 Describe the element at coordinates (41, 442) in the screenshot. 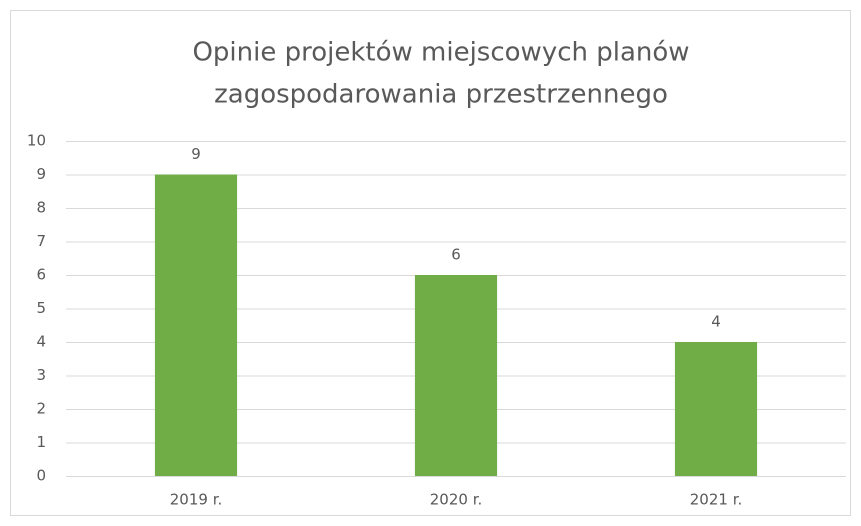

I see `y-tick-label: 1` at that location.